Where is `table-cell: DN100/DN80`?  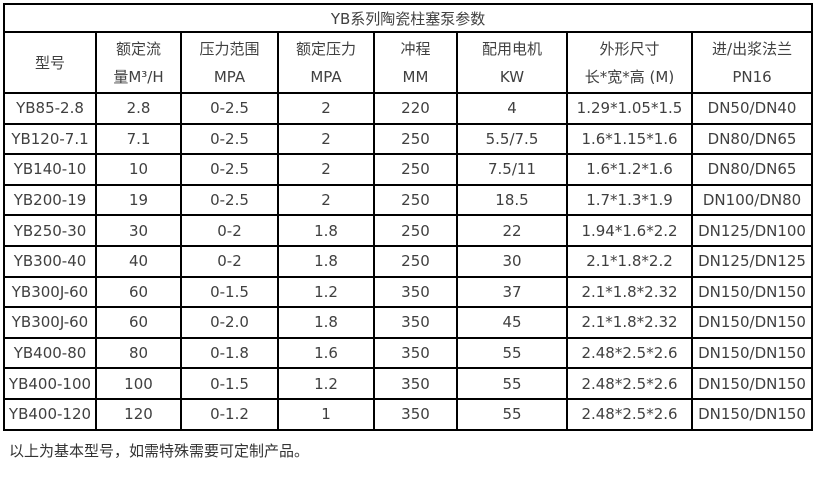
table-cell: DN100/DN80 is located at coordinates (752, 200).